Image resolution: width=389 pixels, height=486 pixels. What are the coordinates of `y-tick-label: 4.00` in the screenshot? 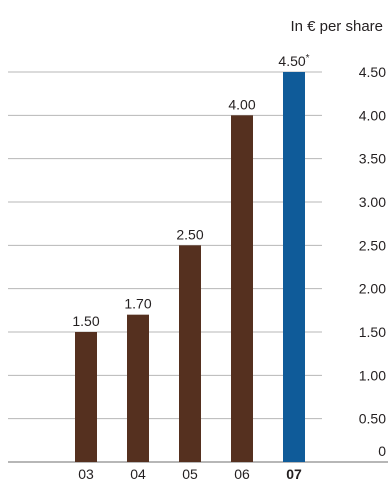 It's located at (372, 115).